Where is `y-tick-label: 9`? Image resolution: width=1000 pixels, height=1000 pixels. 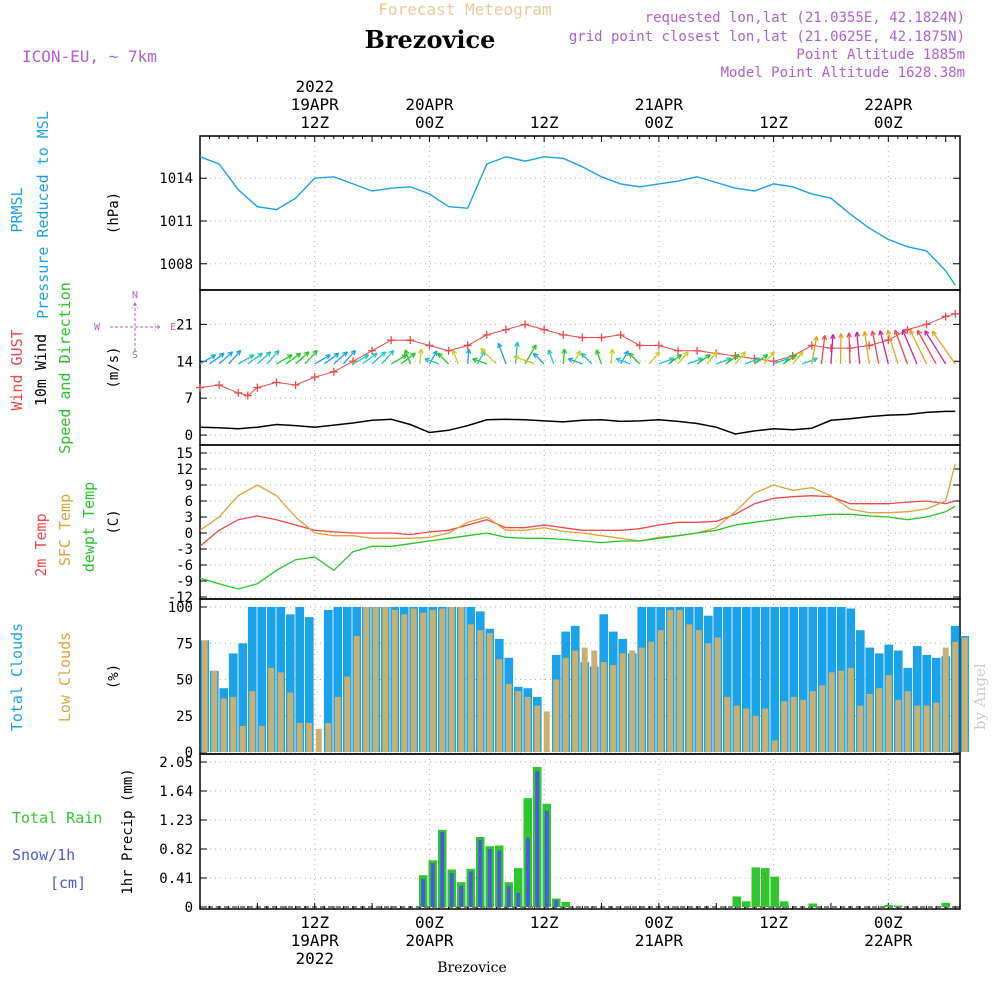
y-tick-label: 9 is located at coordinates (189, 486).